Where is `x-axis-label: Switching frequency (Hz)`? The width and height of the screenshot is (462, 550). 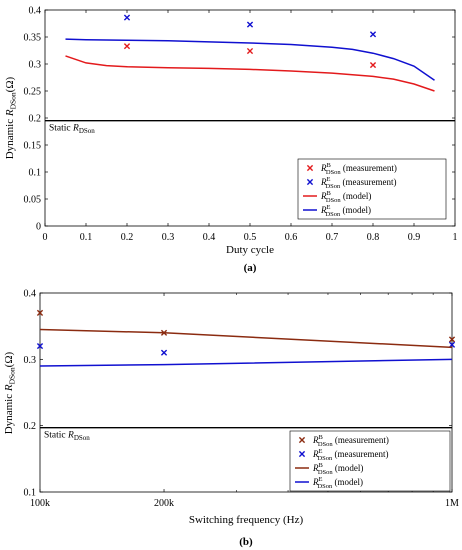 x-axis-label: Switching frequency (Hz) is located at coordinates (246, 520).